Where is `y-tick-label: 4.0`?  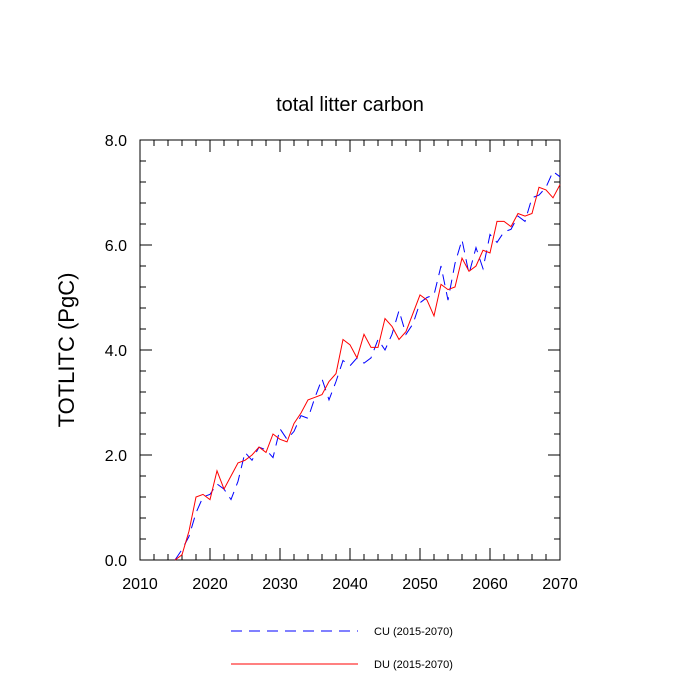 y-tick-label: 4.0 is located at coordinates (116, 351).